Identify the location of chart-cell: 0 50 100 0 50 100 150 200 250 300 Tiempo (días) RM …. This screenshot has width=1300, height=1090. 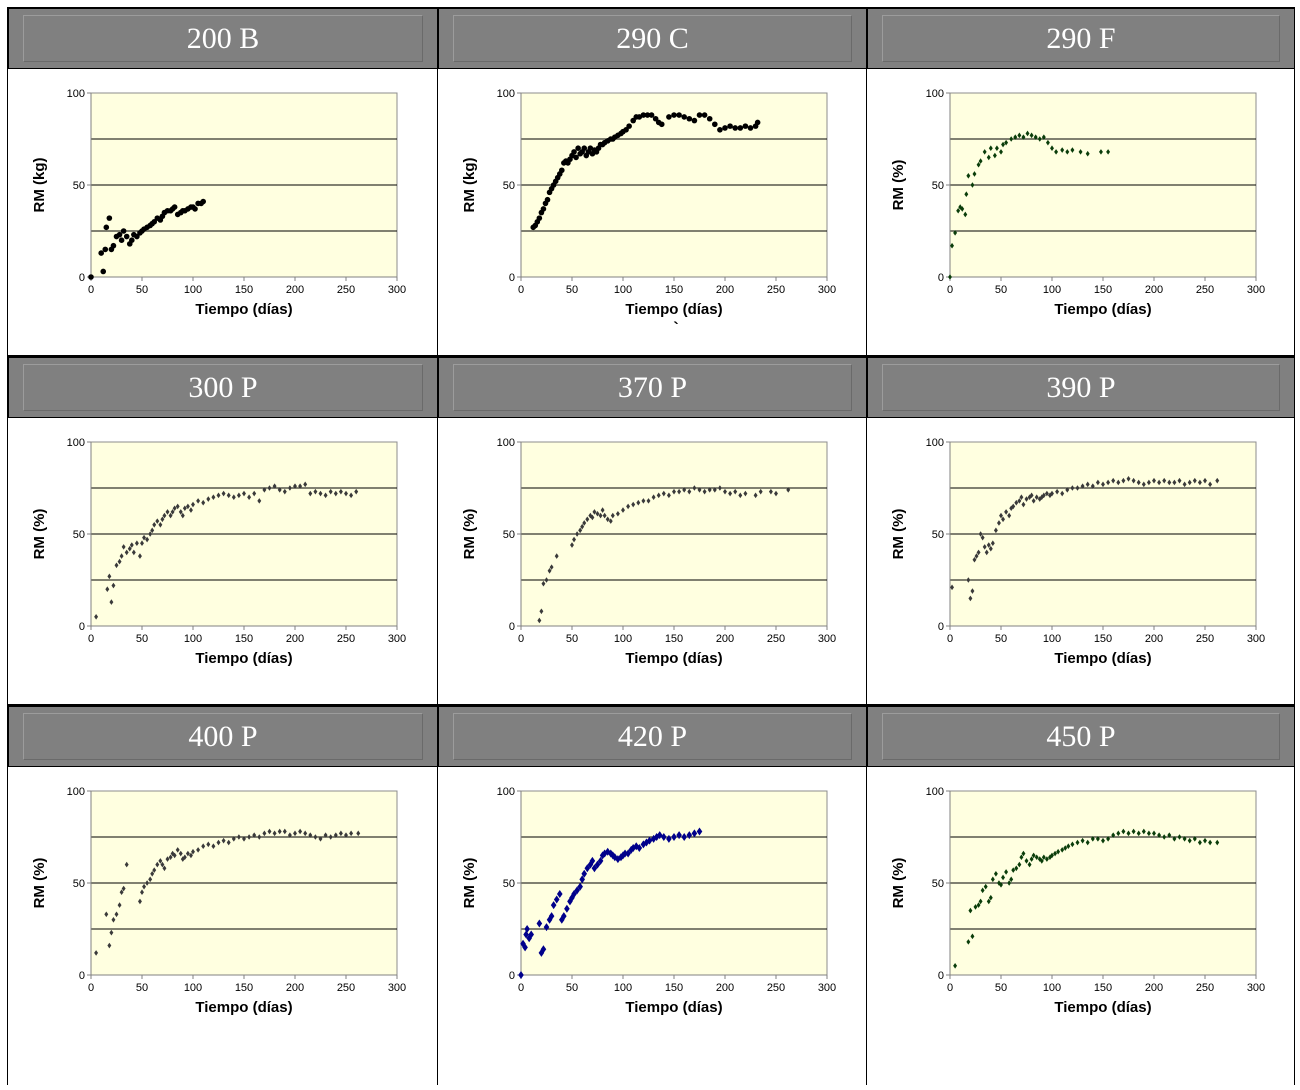
(1080, 212).